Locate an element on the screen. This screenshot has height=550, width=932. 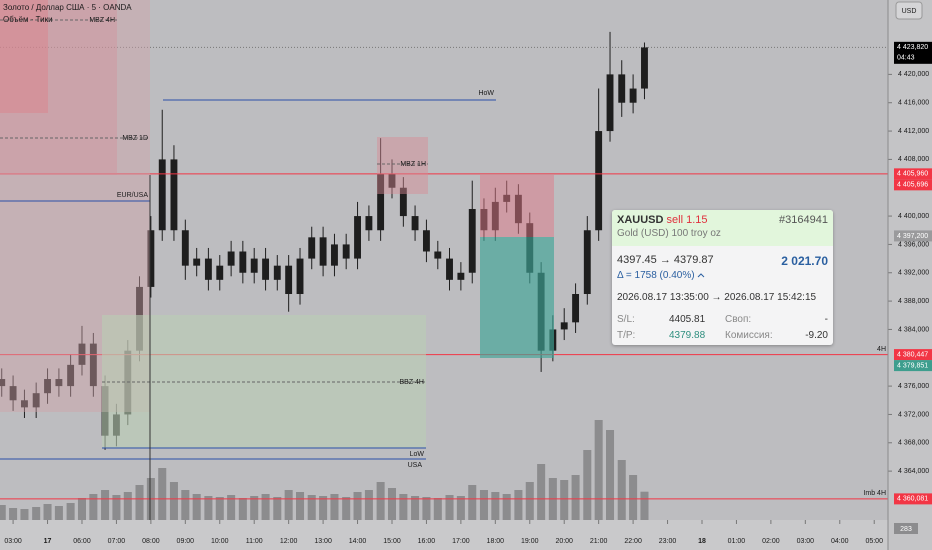
x-tick-label: 02:00 is located at coordinates (771, 541).